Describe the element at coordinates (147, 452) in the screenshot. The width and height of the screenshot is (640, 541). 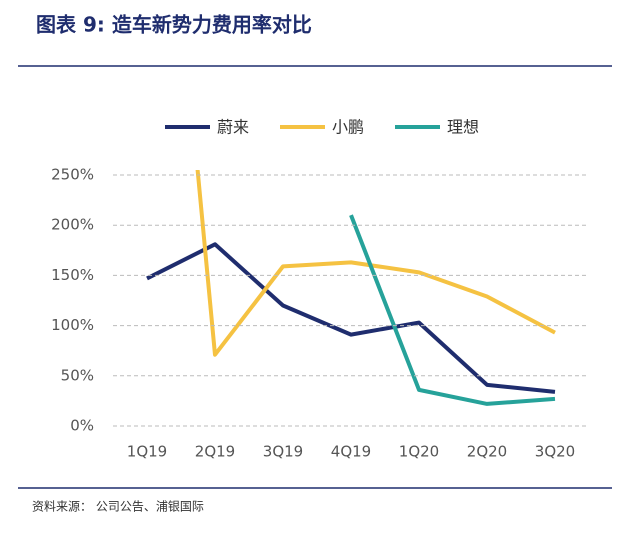
I see `x-tick-label: 1Q19` at that location.